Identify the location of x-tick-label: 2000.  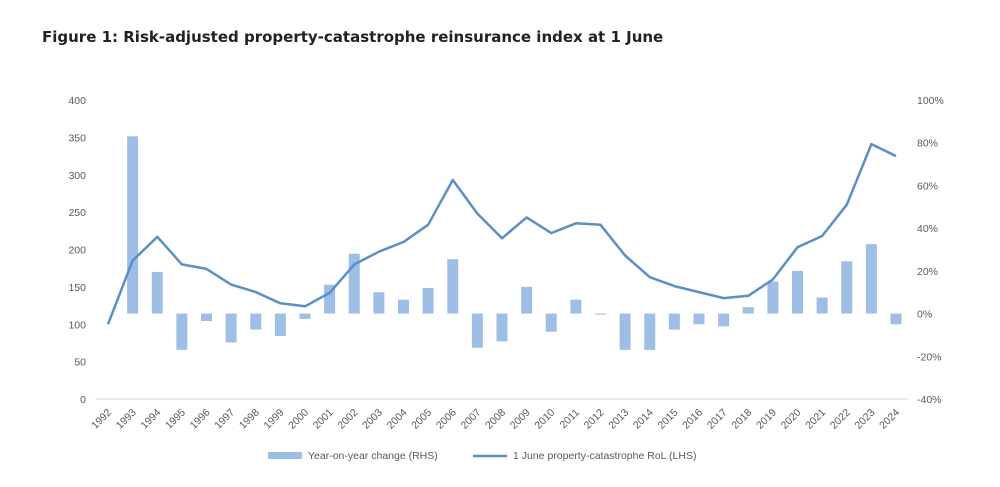
(298, 419).